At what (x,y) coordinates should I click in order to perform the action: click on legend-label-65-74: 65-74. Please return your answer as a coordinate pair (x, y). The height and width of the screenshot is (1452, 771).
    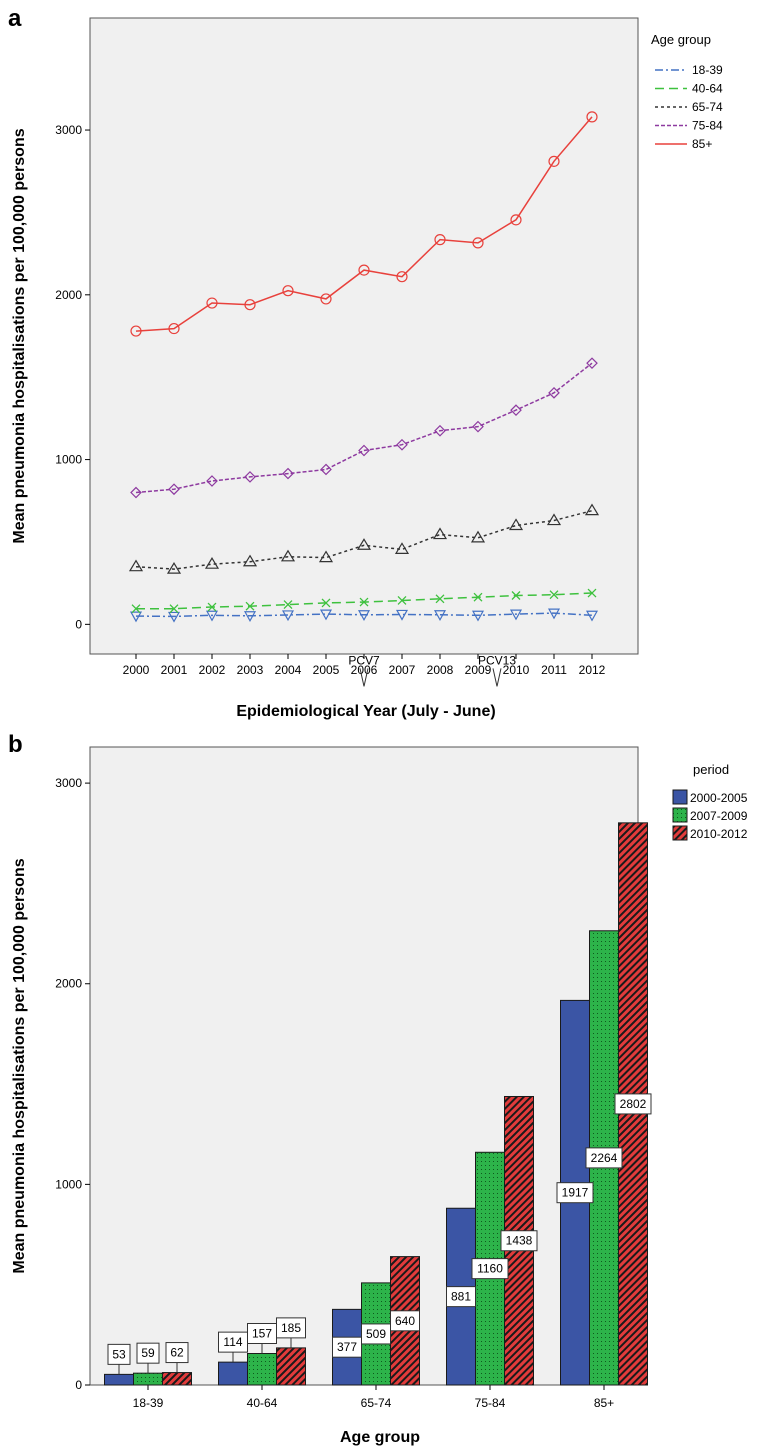
    Looking at the image, I should click on (707, 107).